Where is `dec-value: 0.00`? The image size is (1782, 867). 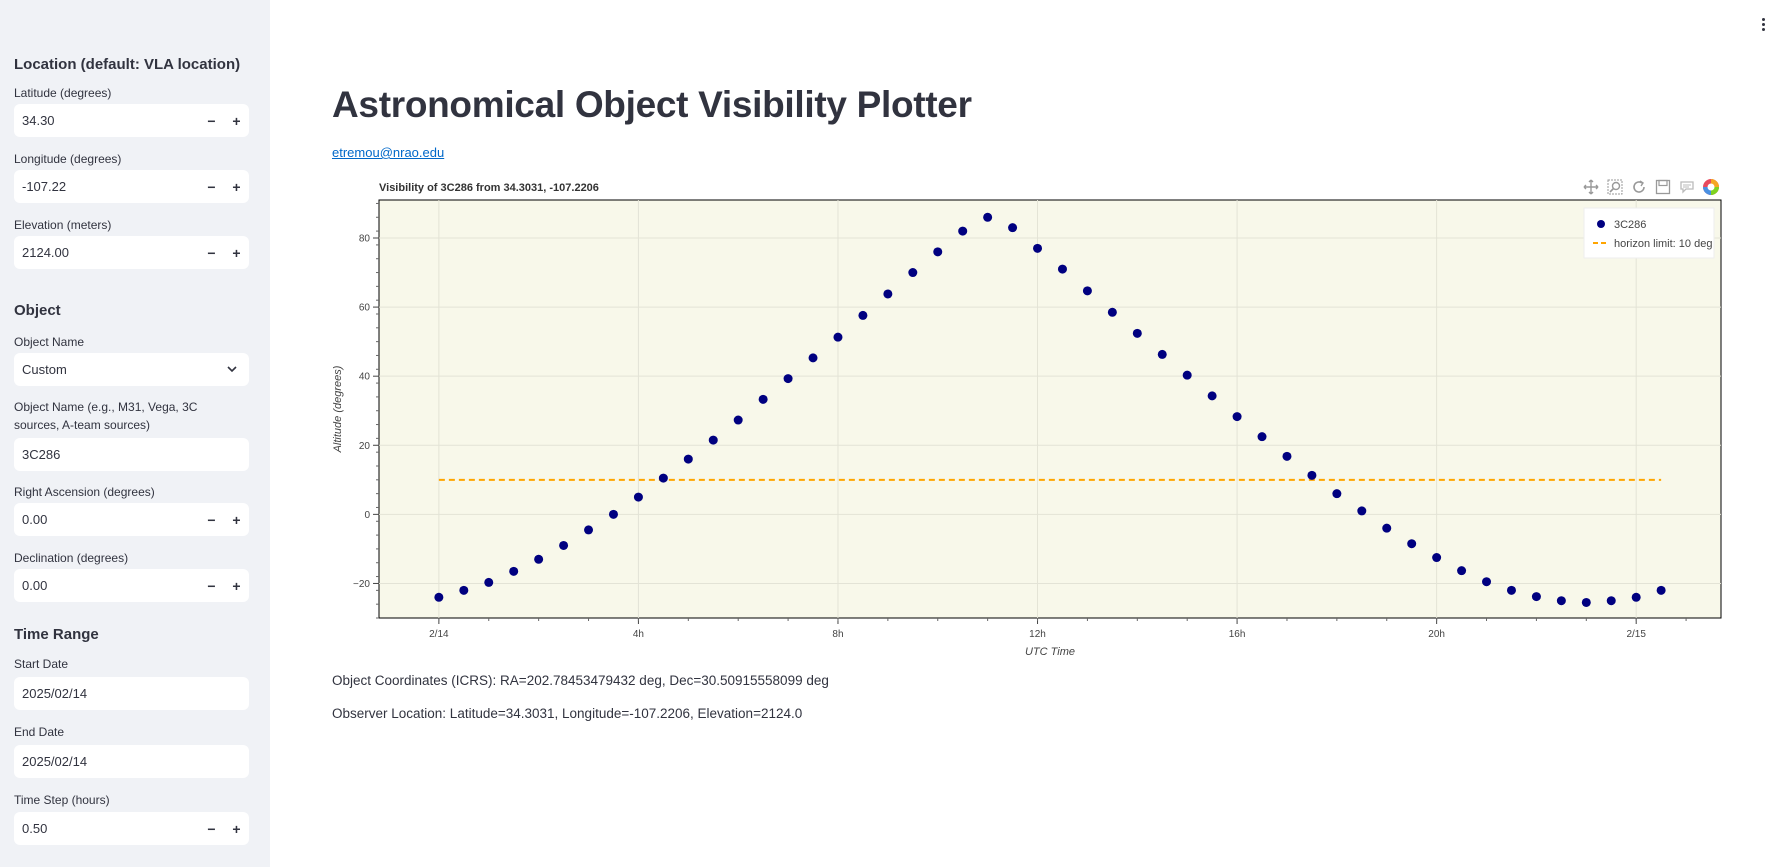
dec-value: 0.00 is located at coordinates (35, 585).